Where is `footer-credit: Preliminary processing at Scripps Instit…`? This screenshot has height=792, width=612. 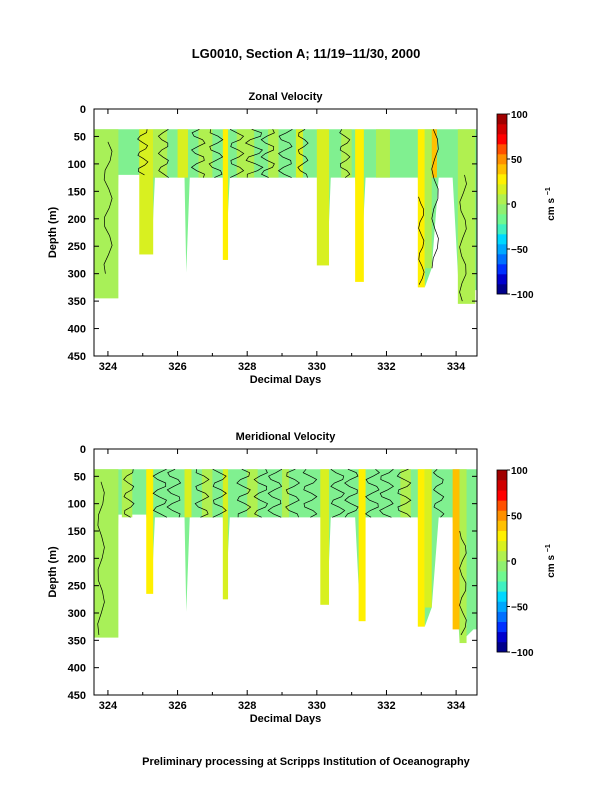 footer-credit: Preliminary processing at Scripps Instit… is located at coordinates (306, 762).